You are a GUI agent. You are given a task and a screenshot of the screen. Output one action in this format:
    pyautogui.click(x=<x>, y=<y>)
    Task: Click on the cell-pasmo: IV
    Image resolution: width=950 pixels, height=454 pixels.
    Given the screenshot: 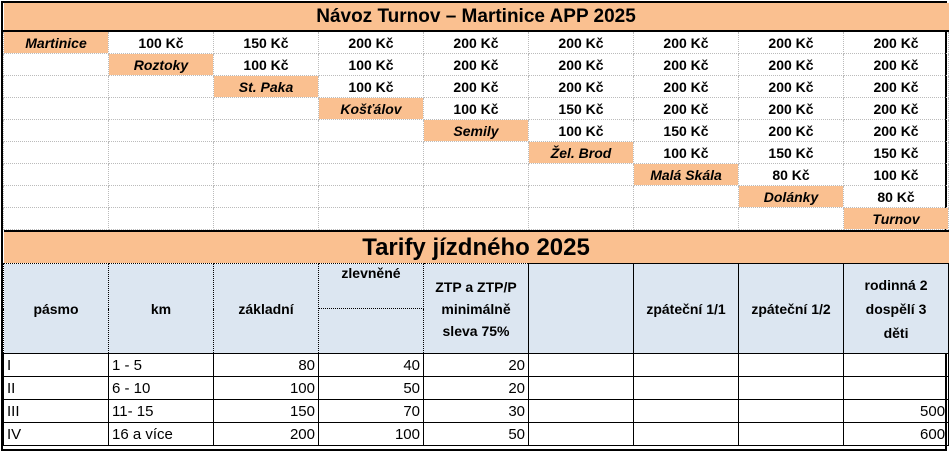 What is the action you would take?
    pyautogui.click(x=56, y=434)
    